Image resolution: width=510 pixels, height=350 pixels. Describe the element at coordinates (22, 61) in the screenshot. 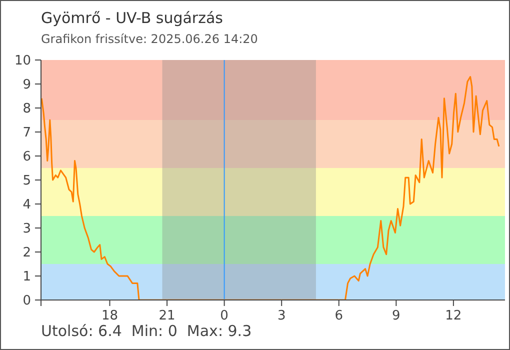

I see `y-tick-label: 10` at that location.